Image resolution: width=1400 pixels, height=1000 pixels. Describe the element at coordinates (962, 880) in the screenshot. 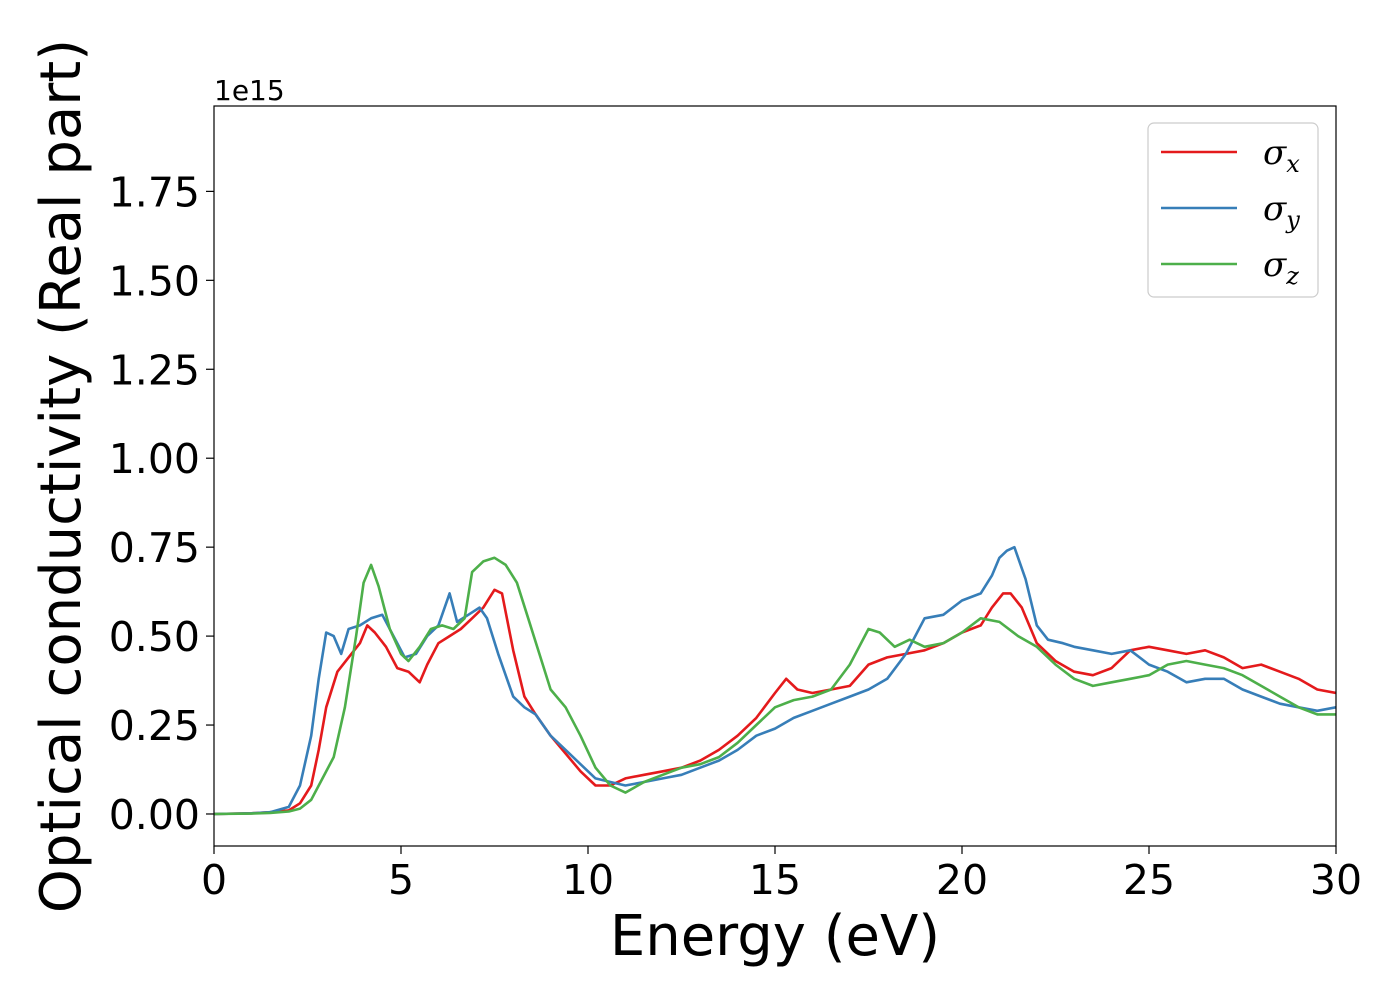

I see `x-tick-label: 20` at that location.